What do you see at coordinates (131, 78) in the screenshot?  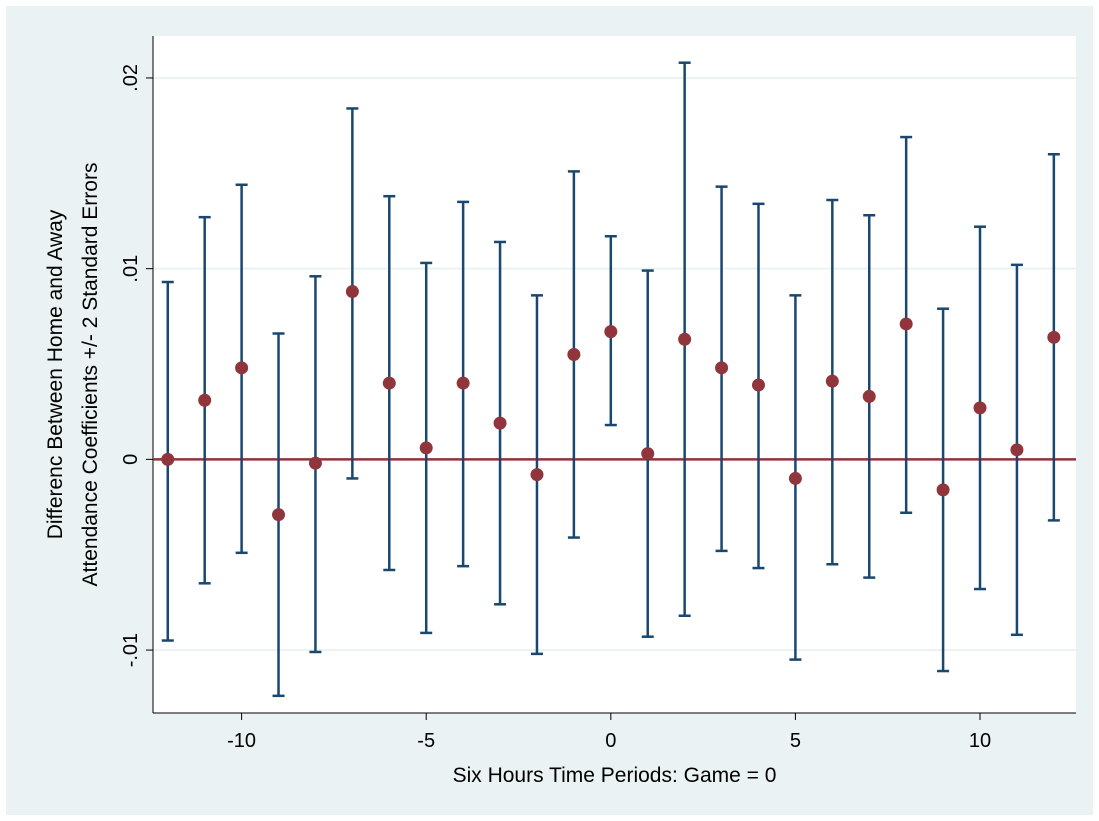 I see `y-tick-label: .02` at bounding box center [131, 78].